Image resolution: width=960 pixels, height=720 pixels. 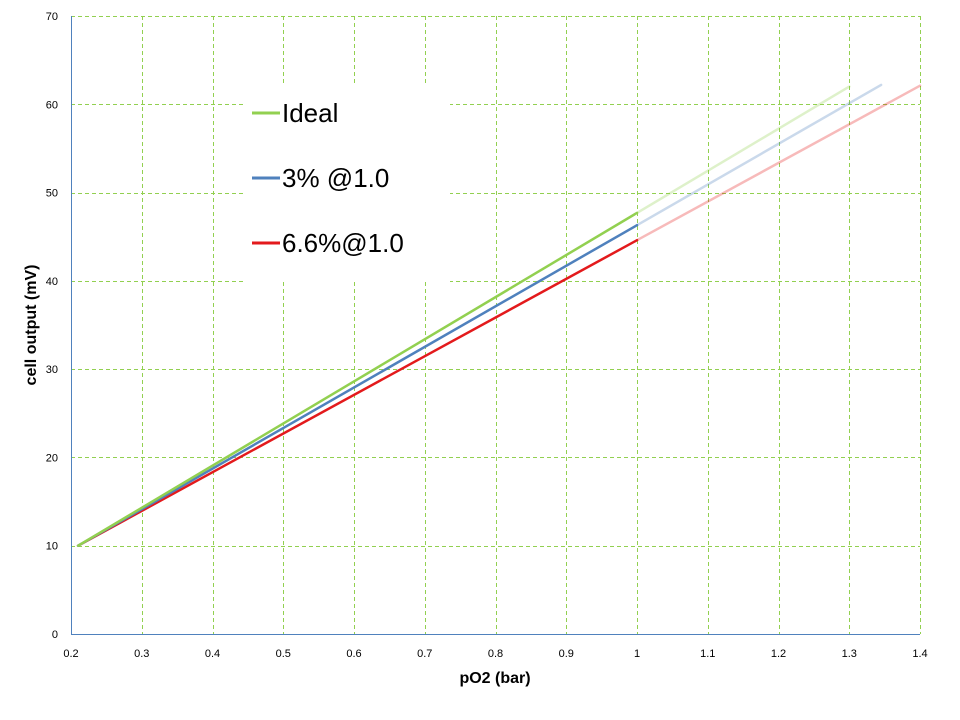 What do you see at coordinates (778, 654) in the screenshot?
I see `x-tick-label: 1.2` at bounding box center [778, 654].